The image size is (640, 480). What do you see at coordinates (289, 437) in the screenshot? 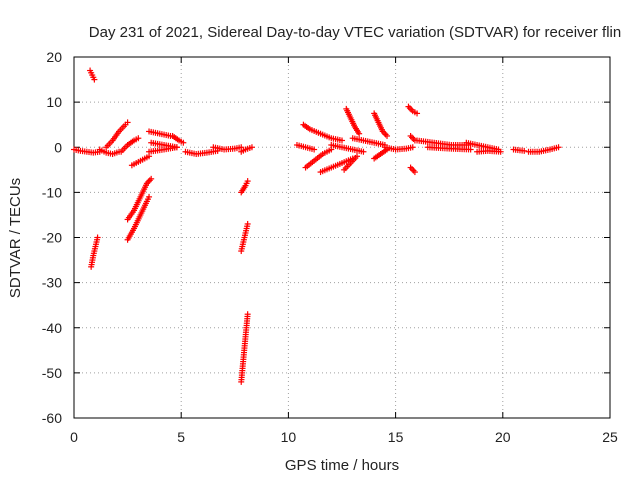
I see `x-tick-label: 10` at bounding box center [289, 437].